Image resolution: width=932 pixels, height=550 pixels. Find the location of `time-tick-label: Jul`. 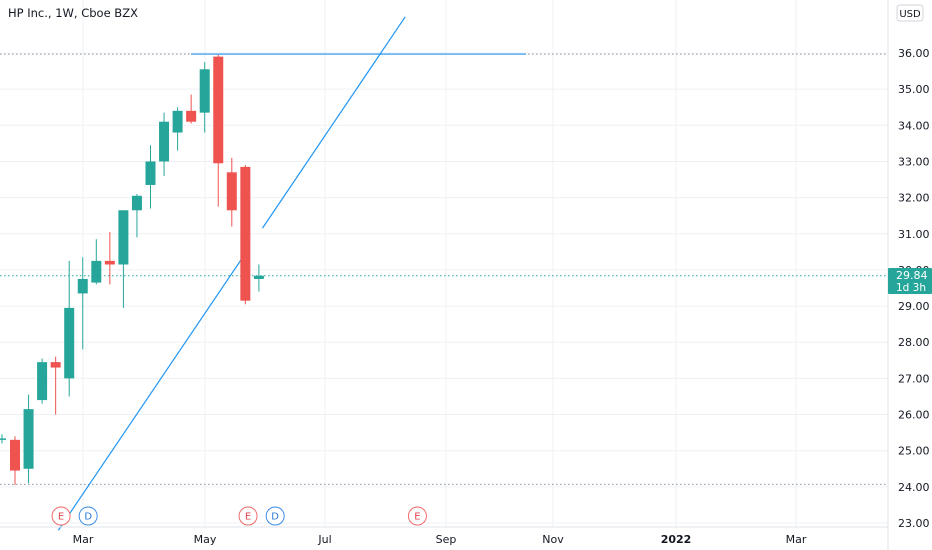

time-tick-label: Jul is located at coordinates (324, 539).